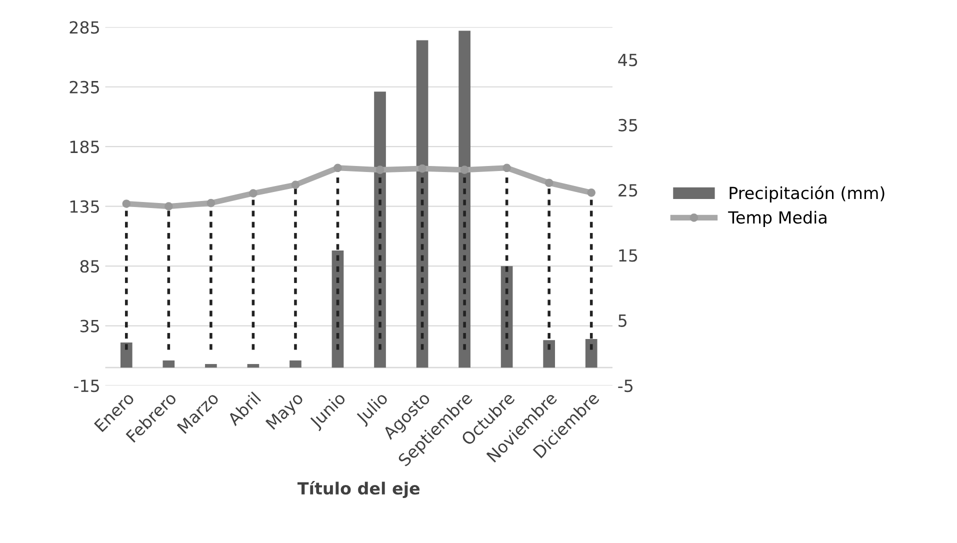 This screenshot has height=543, width=957. What do you see at coordinates (628, 190) in the screenshot?
I see `y2-tick-label: 25` at bounding box center [628, 190].